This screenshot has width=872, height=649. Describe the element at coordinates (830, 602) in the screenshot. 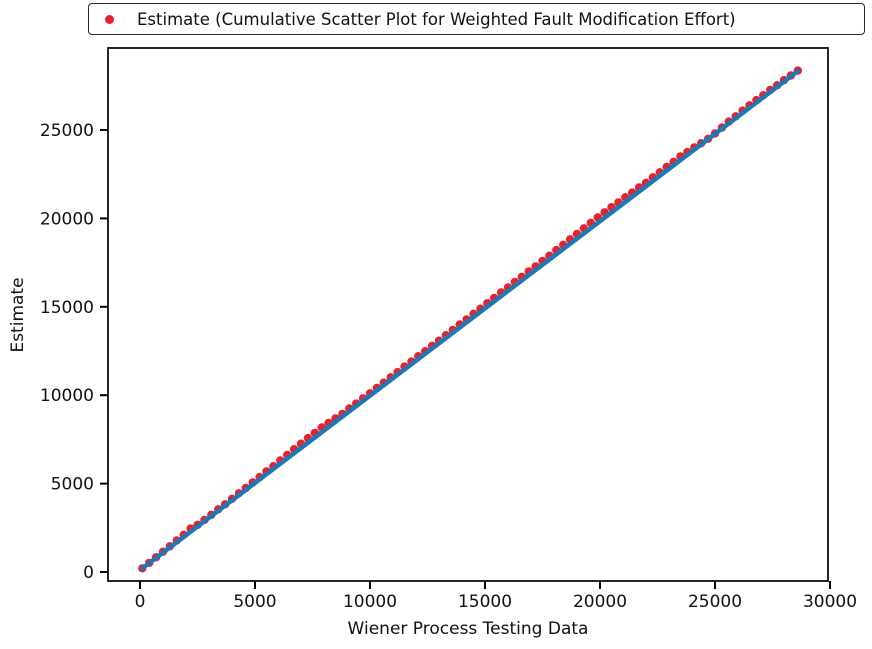

I see `svg-text: 30000` at that location.